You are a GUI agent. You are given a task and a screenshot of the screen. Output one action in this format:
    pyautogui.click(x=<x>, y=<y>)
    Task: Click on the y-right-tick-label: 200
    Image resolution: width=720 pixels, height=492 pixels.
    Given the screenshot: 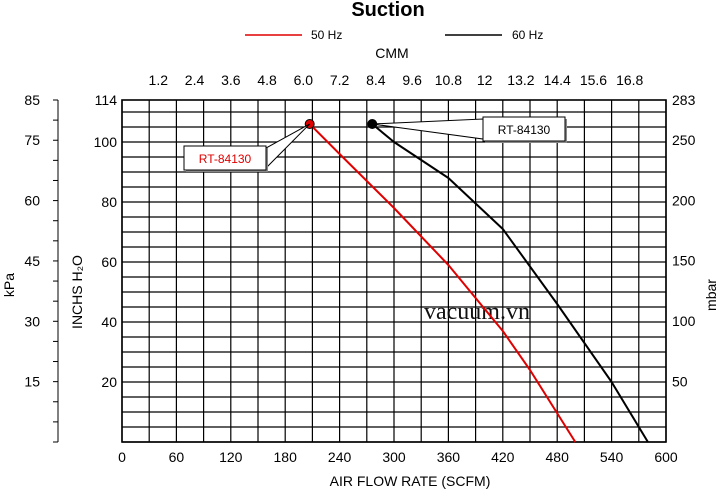 What is the action you would take?
    pyautogui.click(x=684, y=200)
    